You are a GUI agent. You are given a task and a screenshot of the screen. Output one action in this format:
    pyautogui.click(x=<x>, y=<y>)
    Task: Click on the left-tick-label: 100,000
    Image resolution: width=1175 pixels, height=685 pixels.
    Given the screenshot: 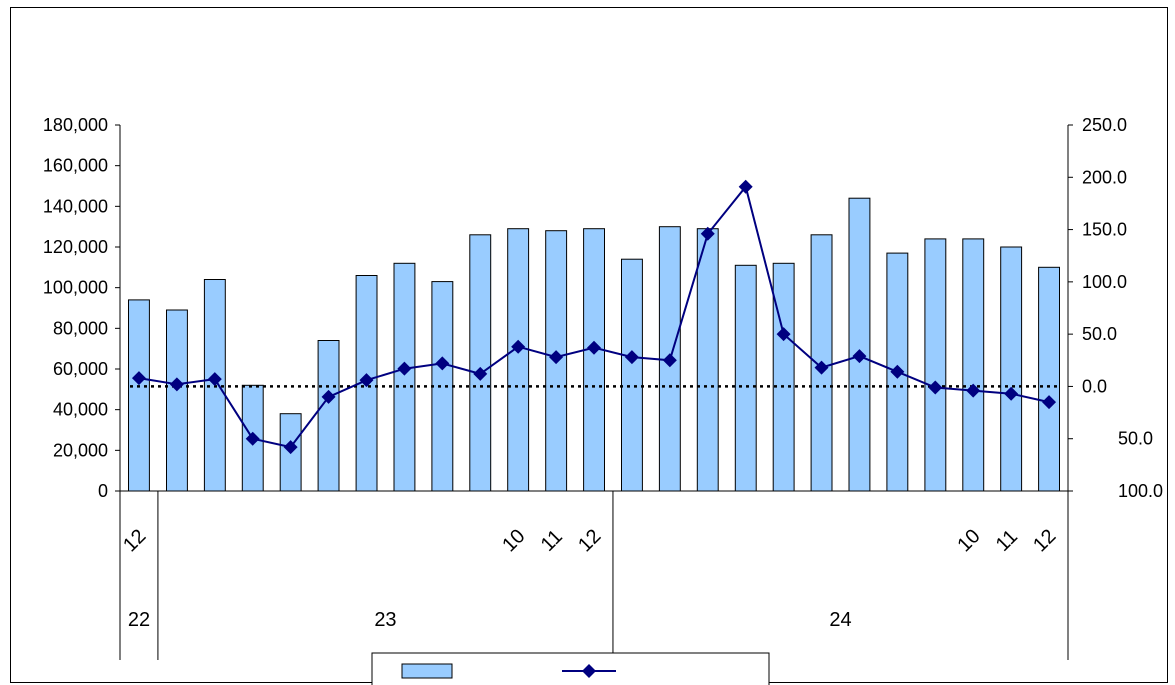 What is the action you would take?
    pyautogui.click(x=75, y=288)
    